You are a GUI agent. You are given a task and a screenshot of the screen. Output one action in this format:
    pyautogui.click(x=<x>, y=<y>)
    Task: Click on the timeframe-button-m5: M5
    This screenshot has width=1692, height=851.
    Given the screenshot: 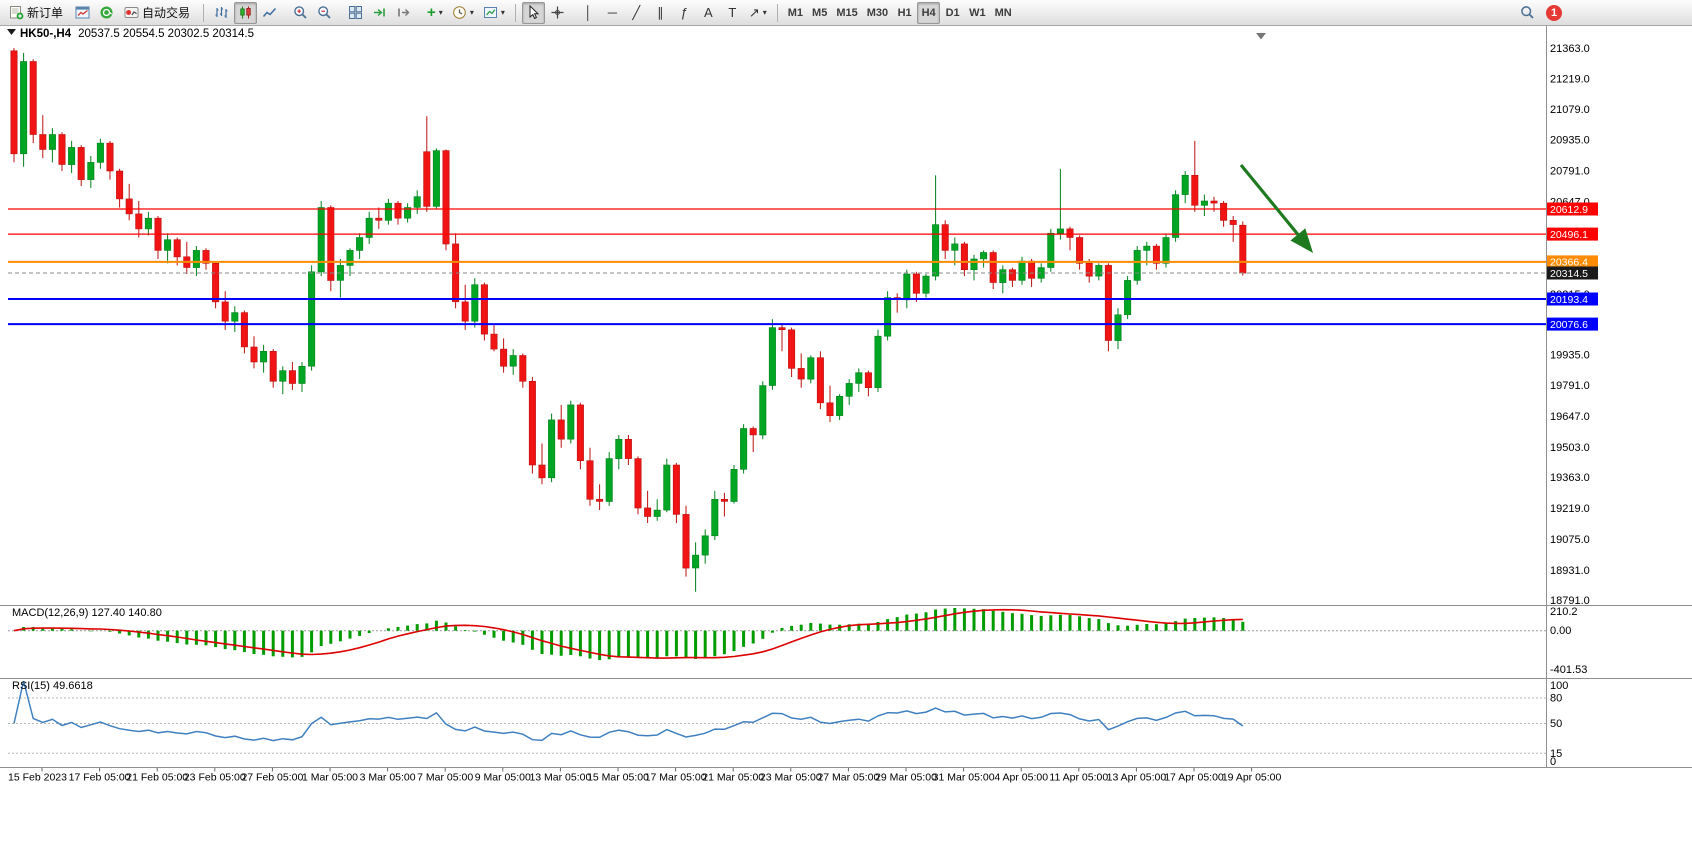 What is the action you would take?
    pyautogui.click(x=819, y=13)
    